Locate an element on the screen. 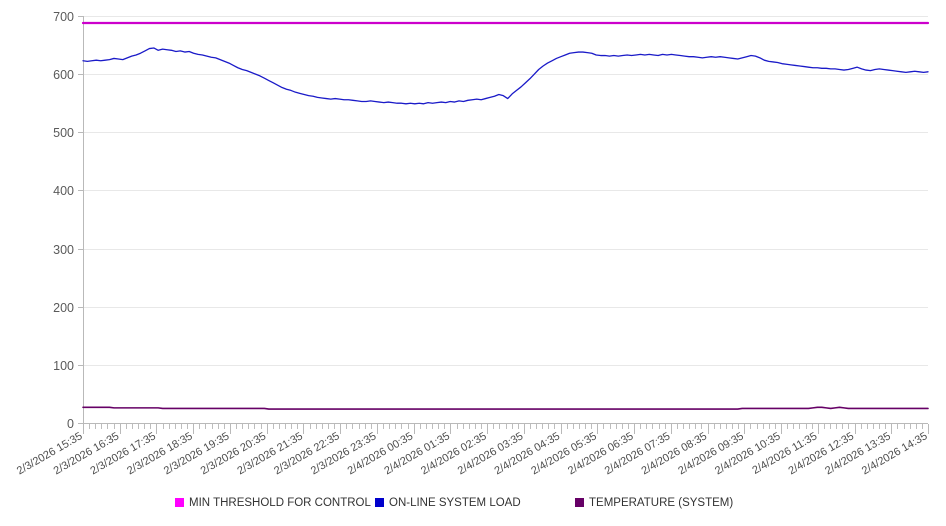  y-axis: 0 100 200 300 400 500 600 700 is located at coordinates (68, 220).